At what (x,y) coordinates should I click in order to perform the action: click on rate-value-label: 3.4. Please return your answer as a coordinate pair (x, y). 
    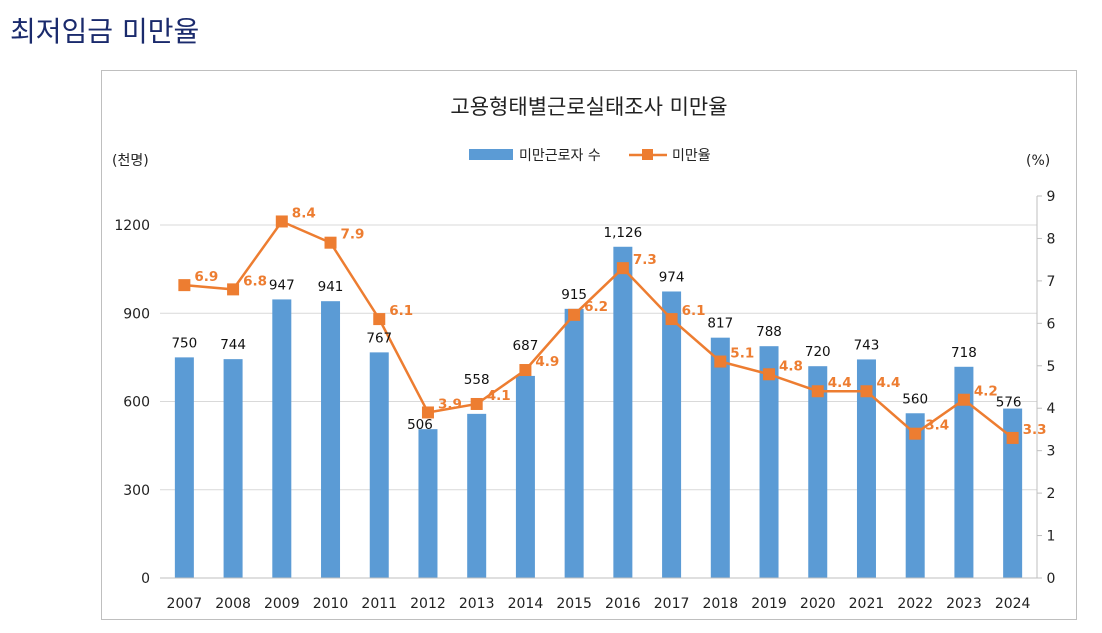
    Looking at the image, I should click on (937, 426).